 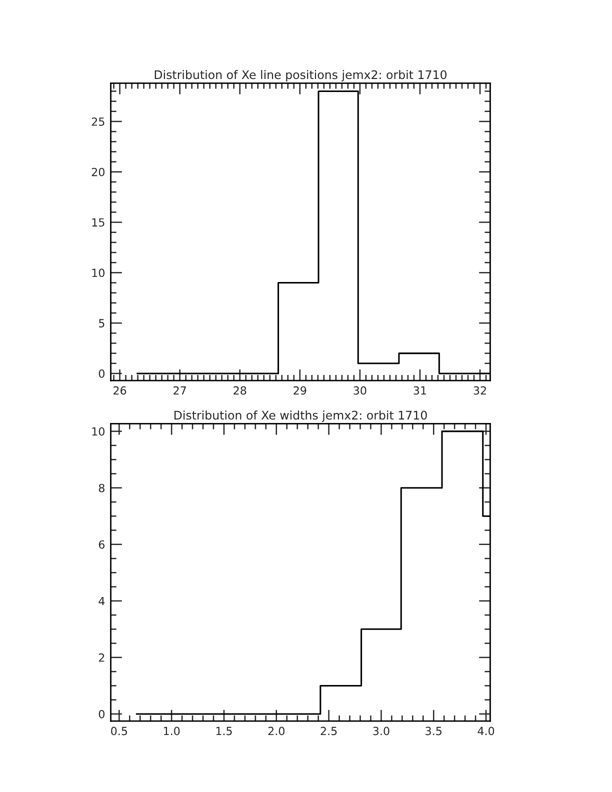 What do you see at coordinates (172, 731) in the screenshot?
I see `x-tick-label: 1.0` at bounding box center [172, 731].